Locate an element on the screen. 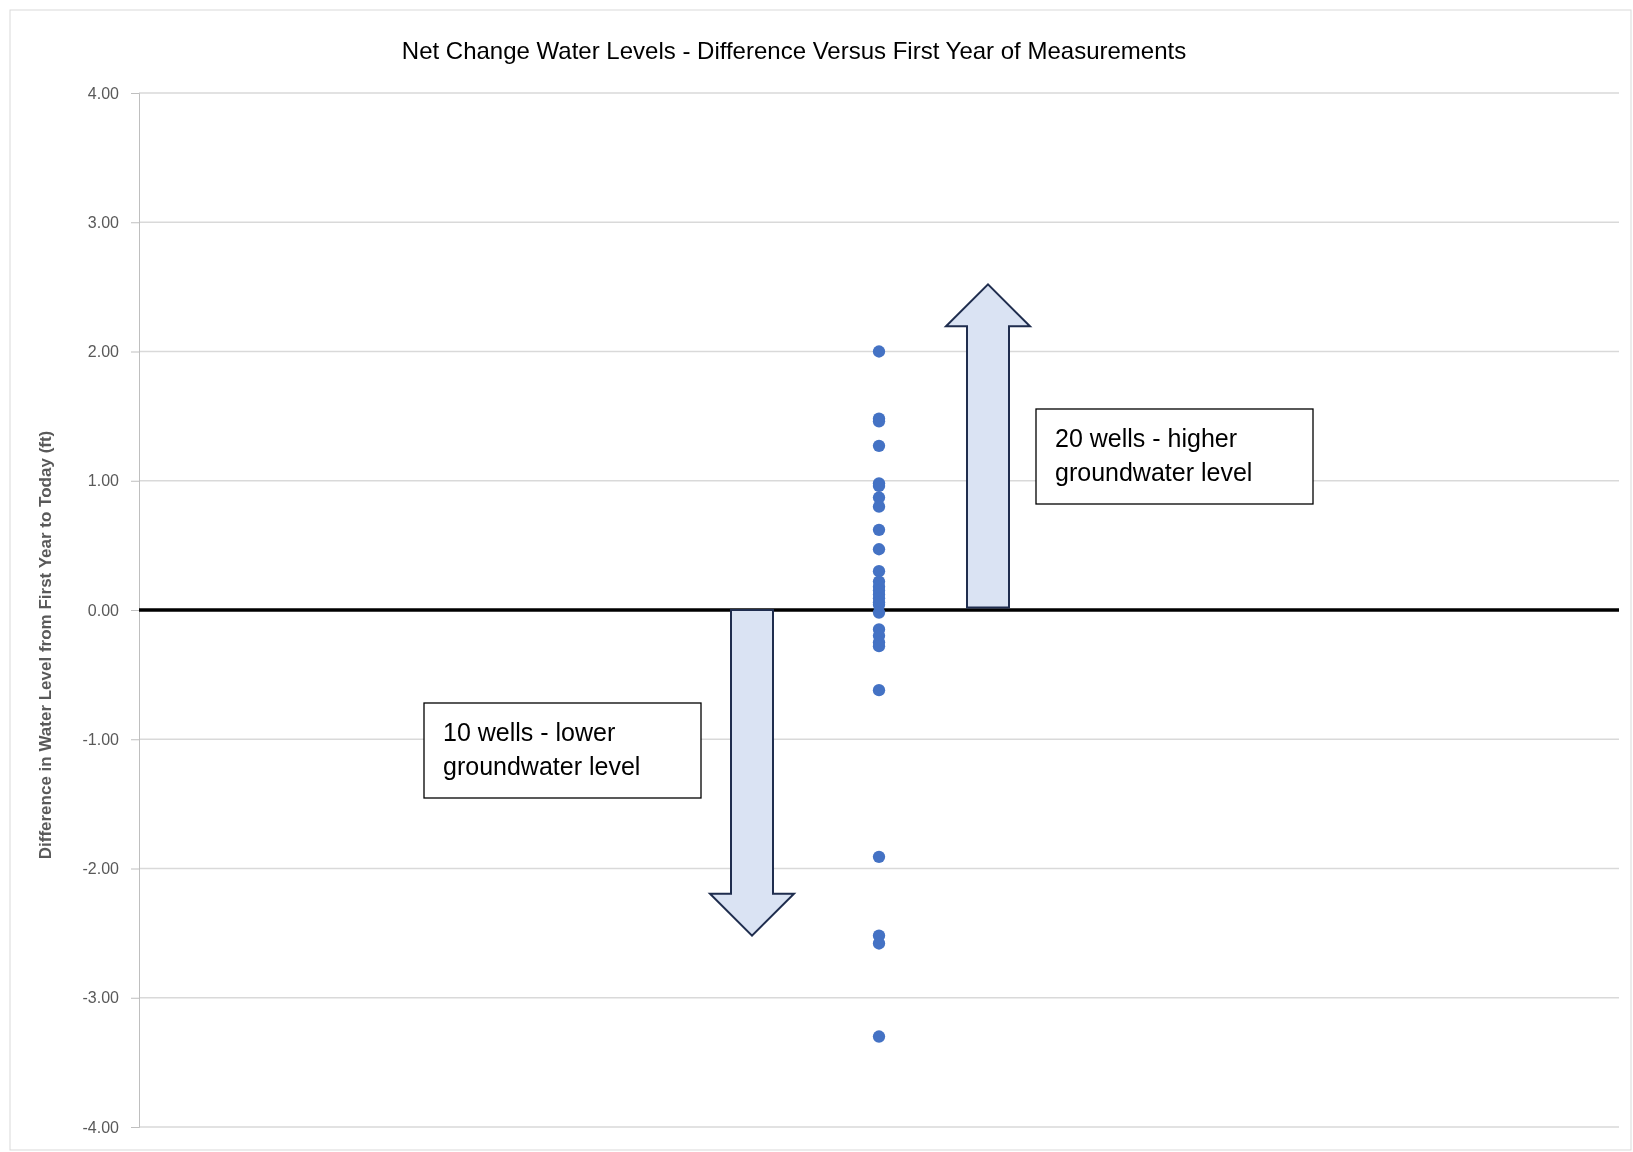 The width and height of the screenshot is (1633, 1152). y-tick-label: -4.00 is located at coordinates (101, 1127).